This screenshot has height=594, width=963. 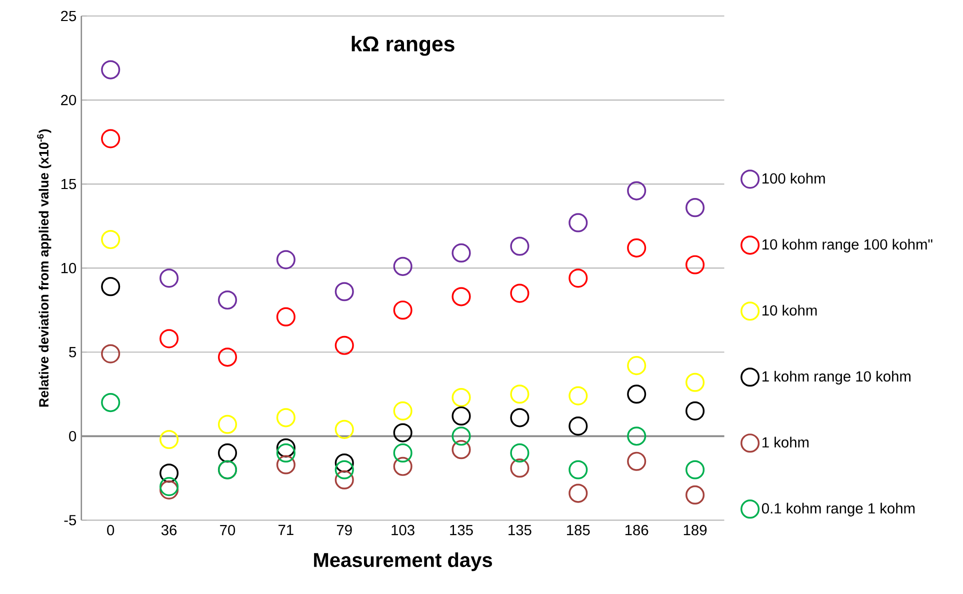 I want to click on y-tick-label: 5, so click(x=72, y=352).